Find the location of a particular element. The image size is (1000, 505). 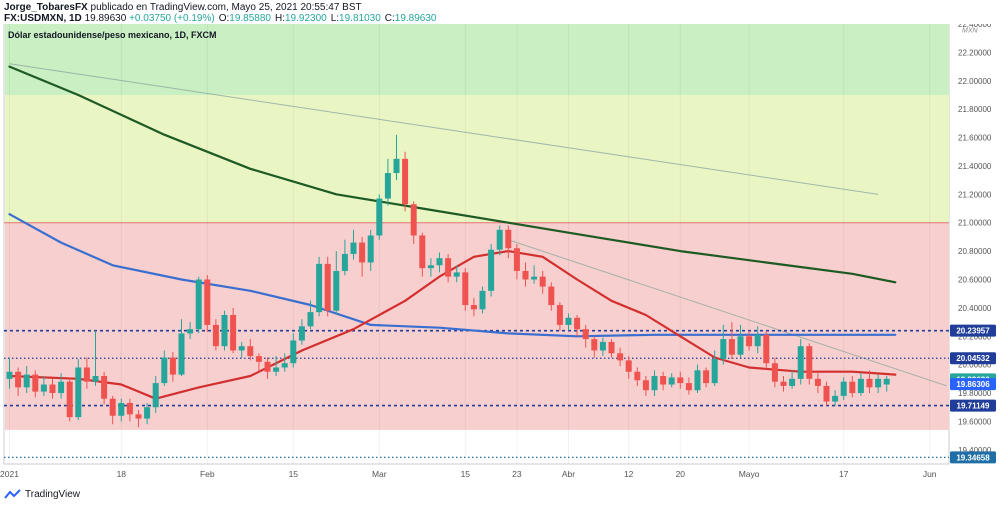

lower-trendline is located at coordinates (728, 313).